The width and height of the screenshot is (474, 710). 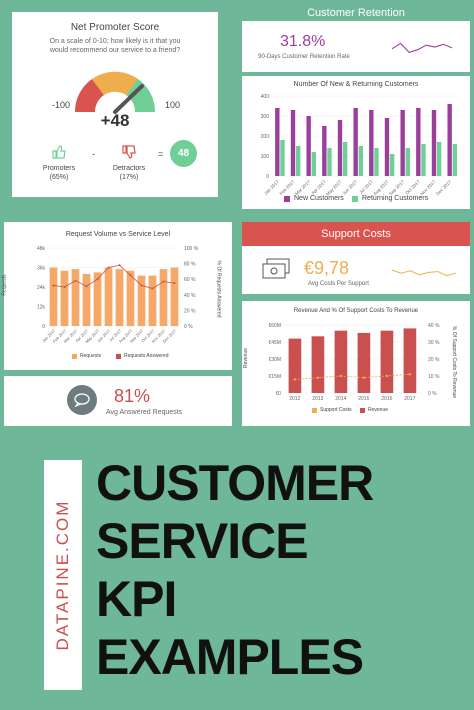 I want to click on legend-new: New Customers, so click(x=314, y=198).